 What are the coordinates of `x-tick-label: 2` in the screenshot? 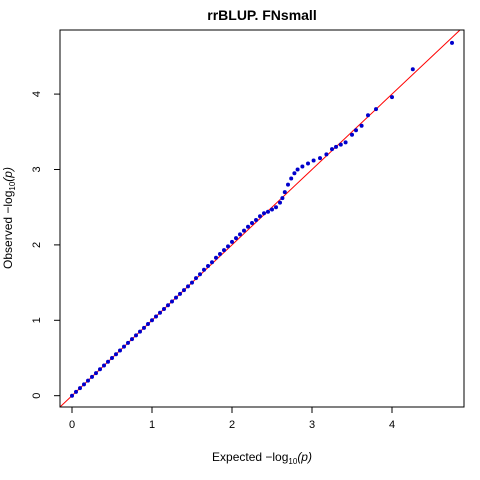 It's located at (232, 425).